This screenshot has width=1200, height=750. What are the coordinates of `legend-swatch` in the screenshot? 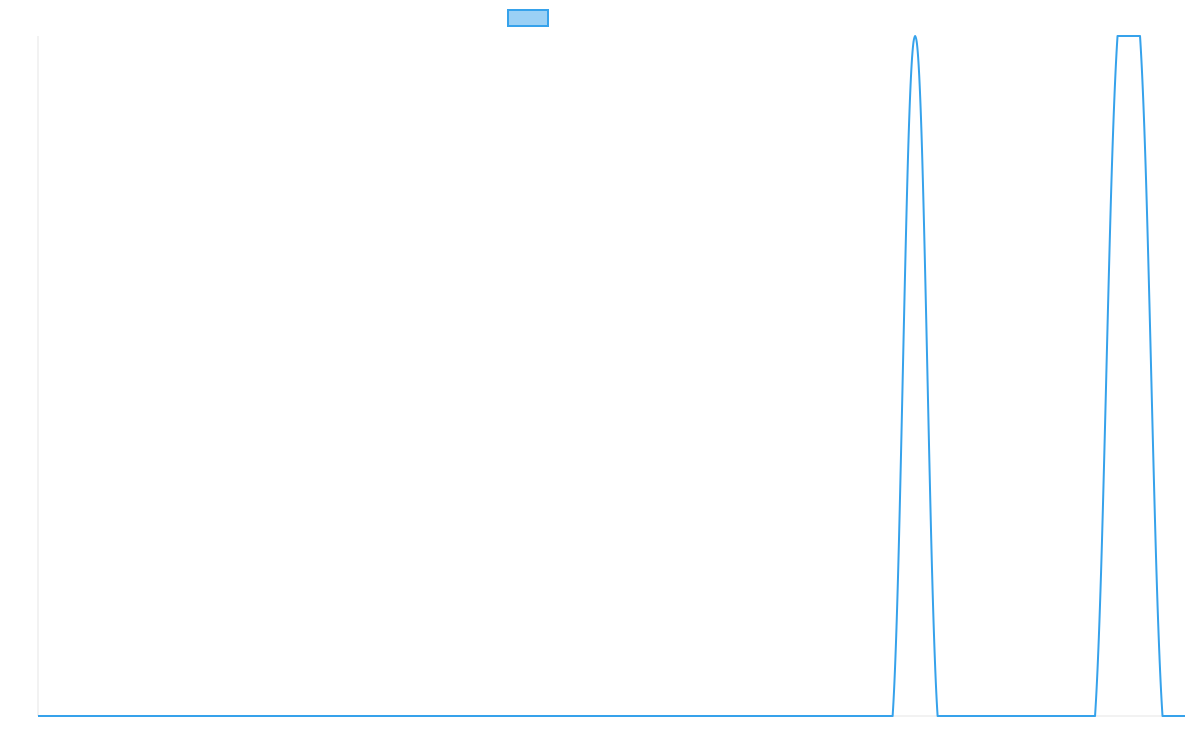 It's located at (528, 18).